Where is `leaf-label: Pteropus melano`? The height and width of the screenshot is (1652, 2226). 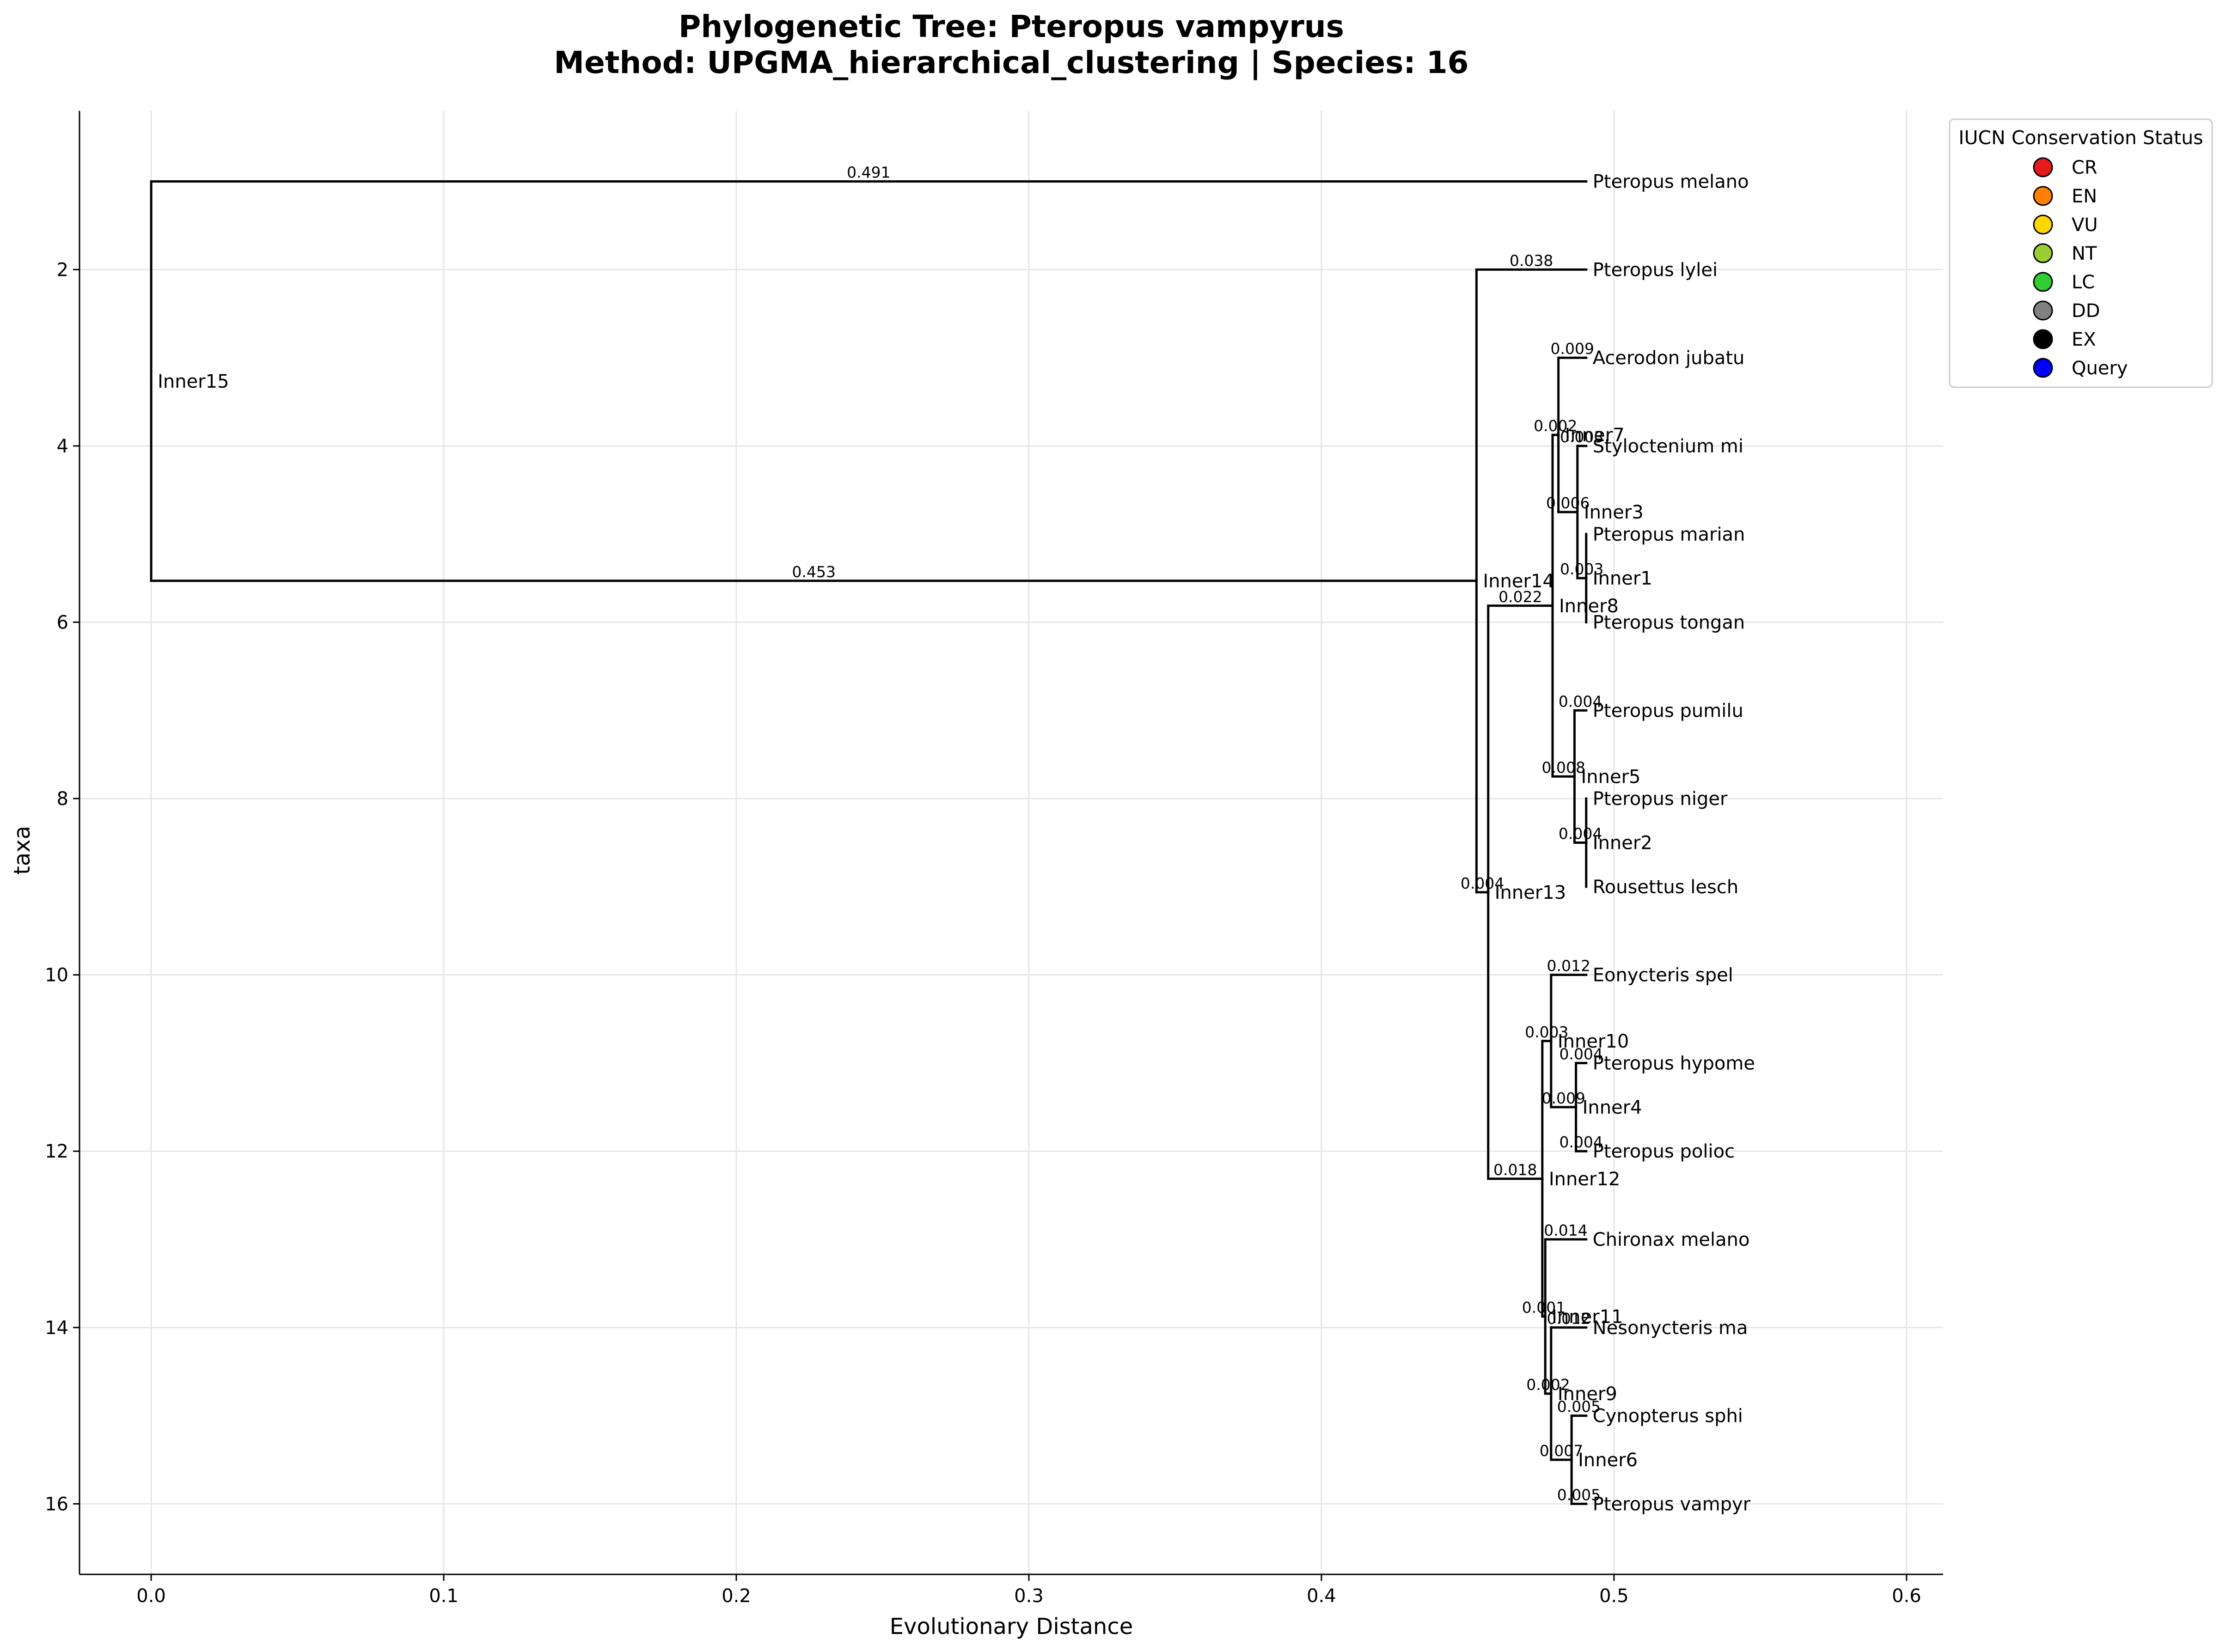 leaf-label: Pteropus melano is located at coordinates (1671, 182).